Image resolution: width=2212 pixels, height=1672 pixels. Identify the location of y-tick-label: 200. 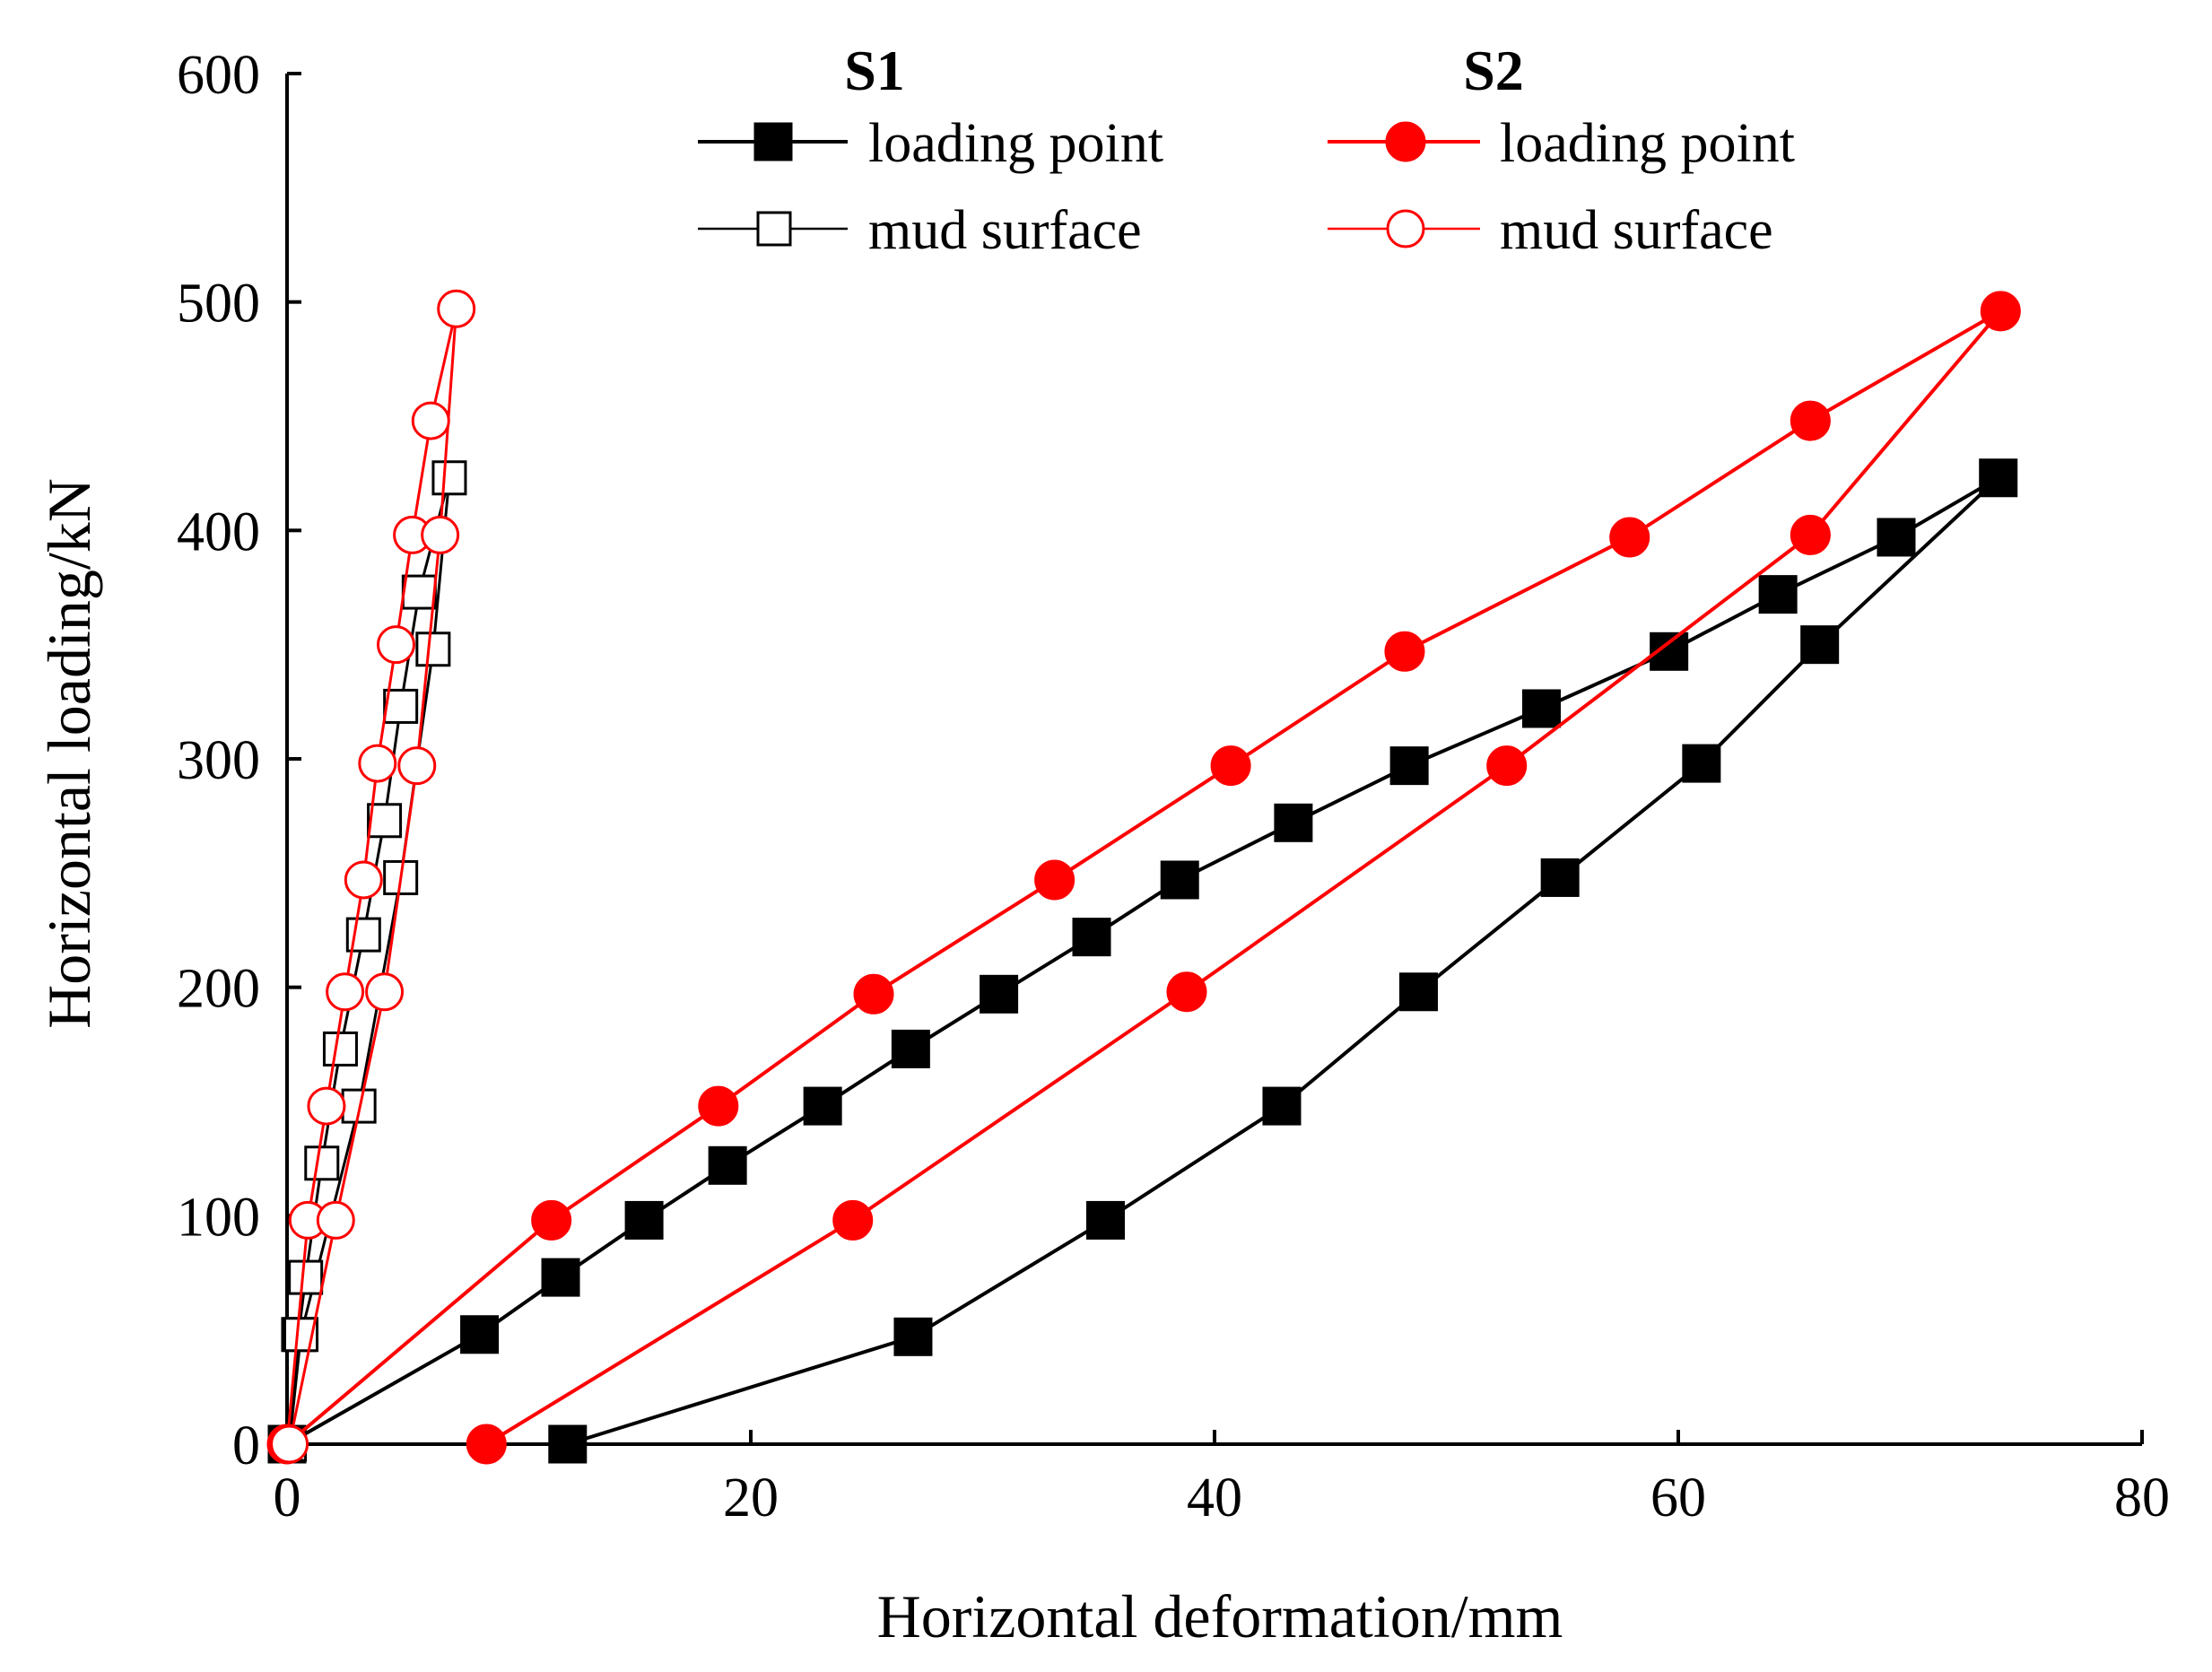
(218, 989).